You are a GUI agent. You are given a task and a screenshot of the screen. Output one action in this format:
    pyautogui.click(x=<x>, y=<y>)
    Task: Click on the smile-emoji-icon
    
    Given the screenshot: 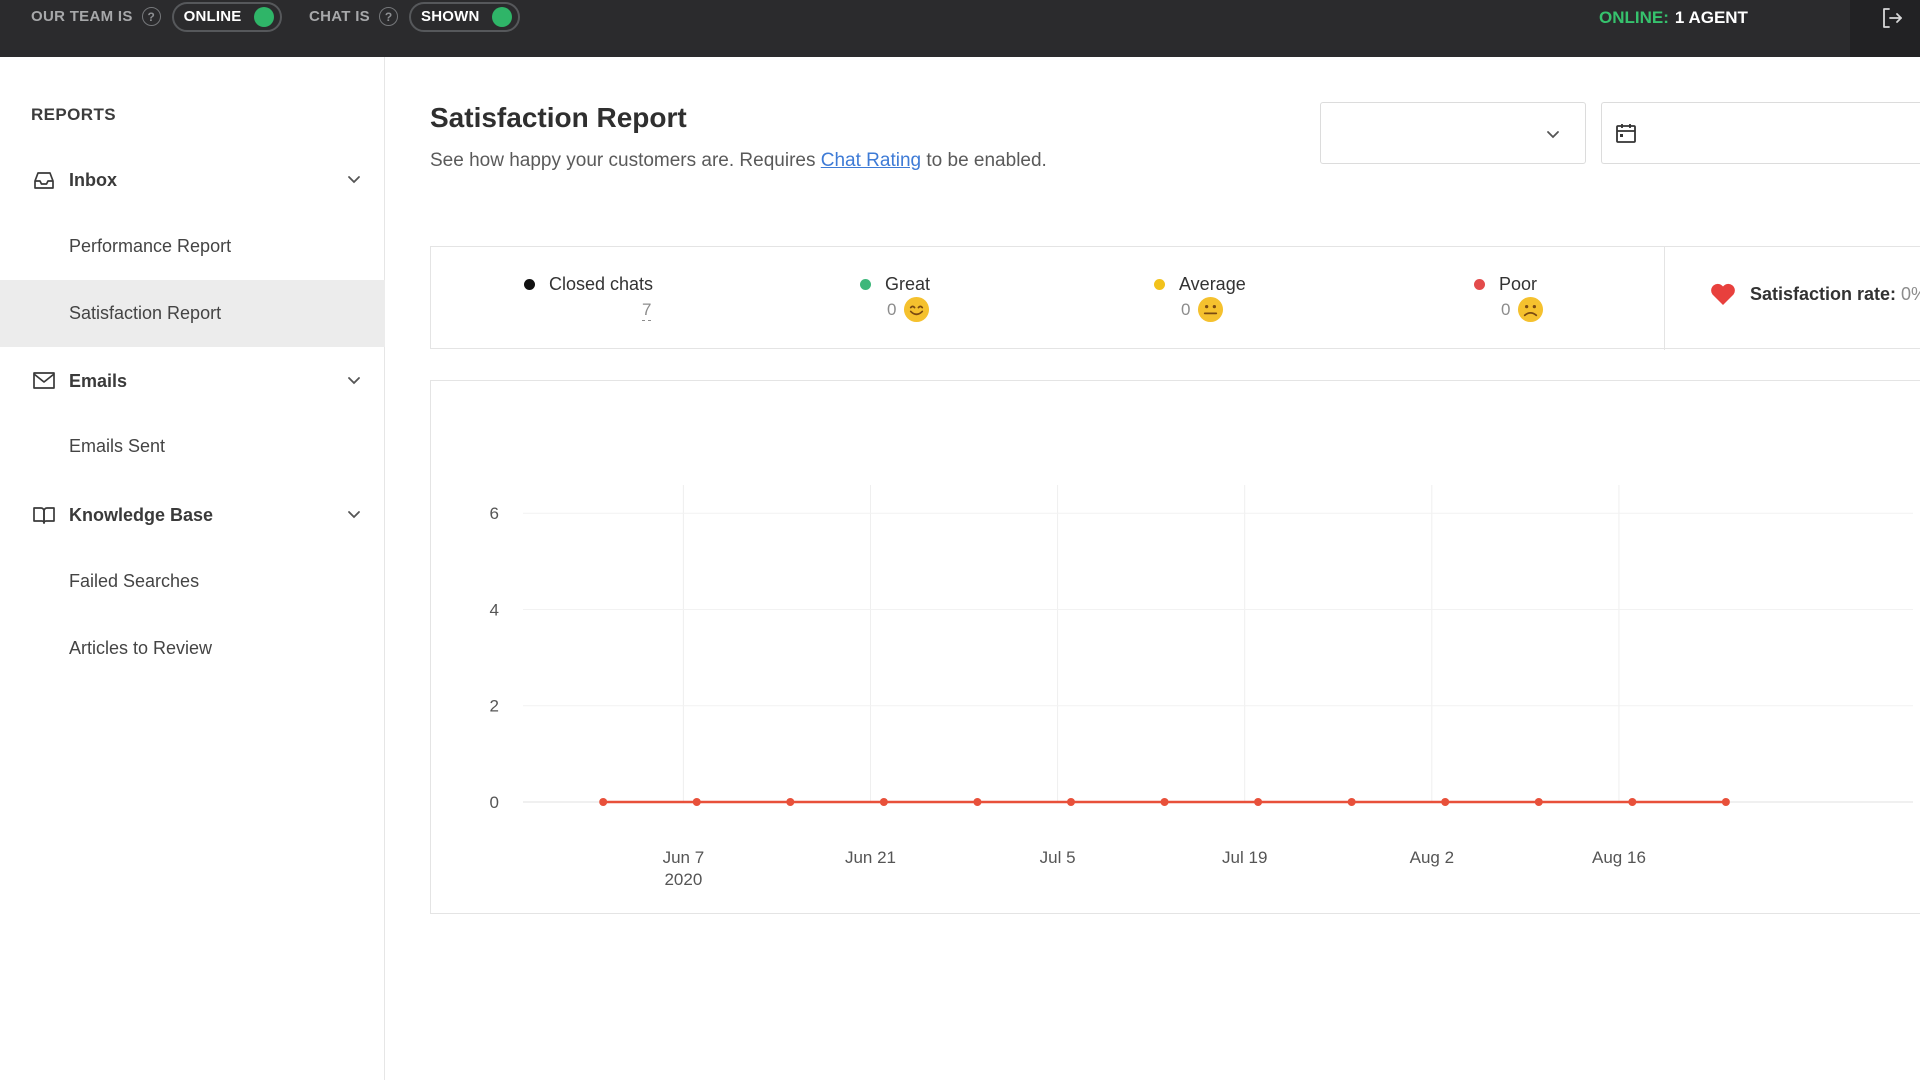 What is the action you would take?
    pyautogui.click(x=917, y=309)
    